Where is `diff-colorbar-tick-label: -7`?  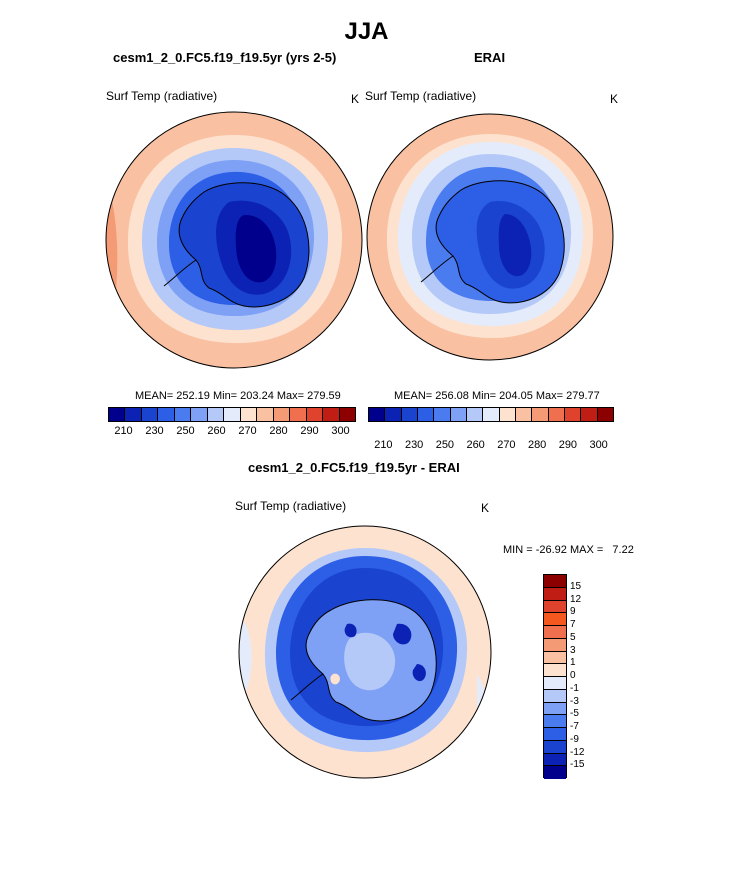
diff-colorbar-tick-label: -7 is located at coordinates (574, 726).